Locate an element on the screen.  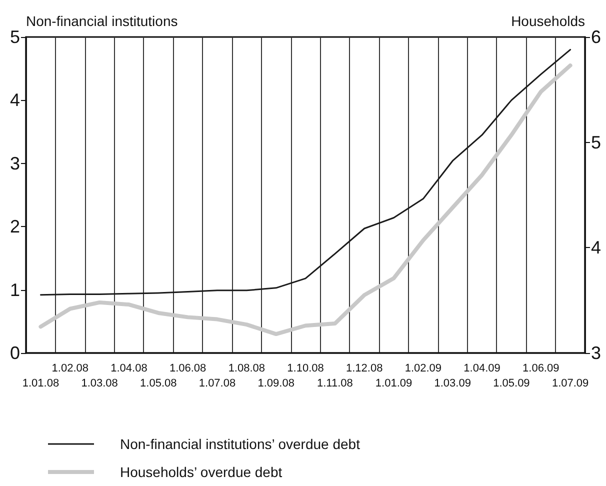
x-tick-label: 1.10.08 is located at coordinates (305, 368).